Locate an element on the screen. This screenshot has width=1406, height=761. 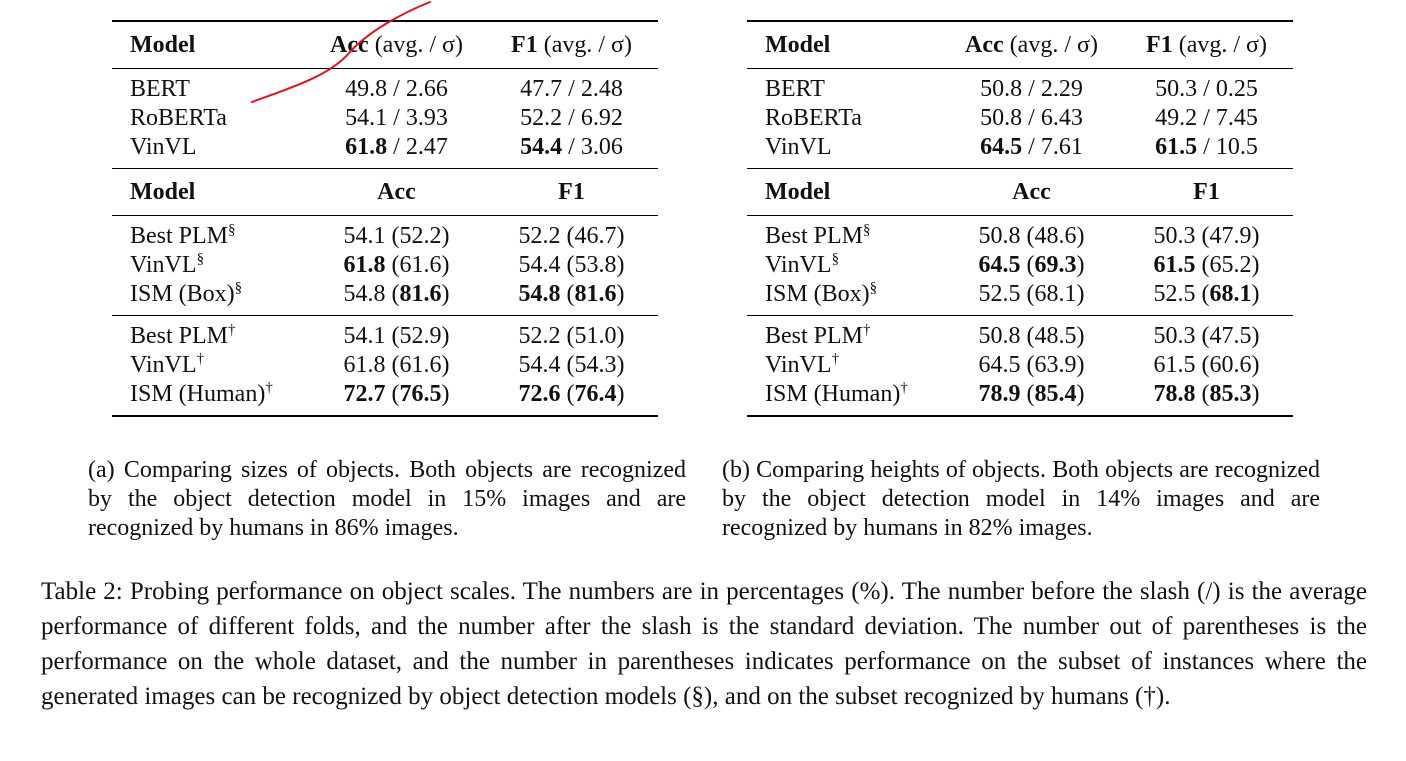
table-row: BERT 49.8 / 2.66 47.7 / 2.48 is located at coordinates (385, 86).